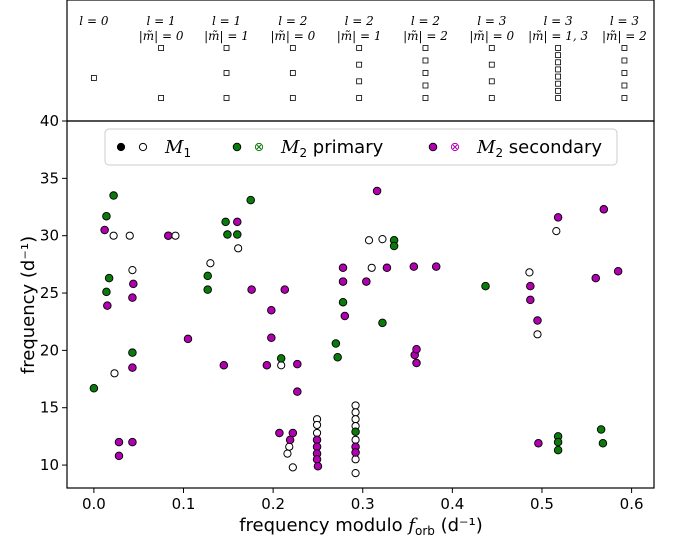 The image size is (676, 542). What do you see at coordinates (558, 36) in the screenshot?
I see `mode-m-label: |m̃| = 1, 3` at bounding box center [558, 36].